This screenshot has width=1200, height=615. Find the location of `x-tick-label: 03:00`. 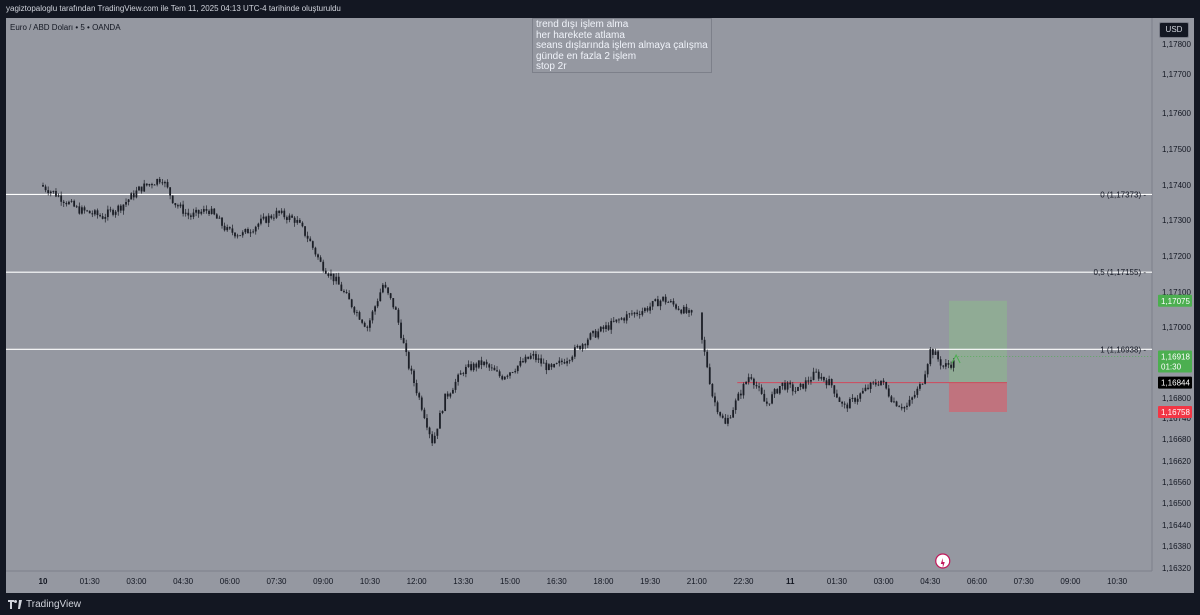

x-tick-label: 03:00 is located at coordinates (136, 581).